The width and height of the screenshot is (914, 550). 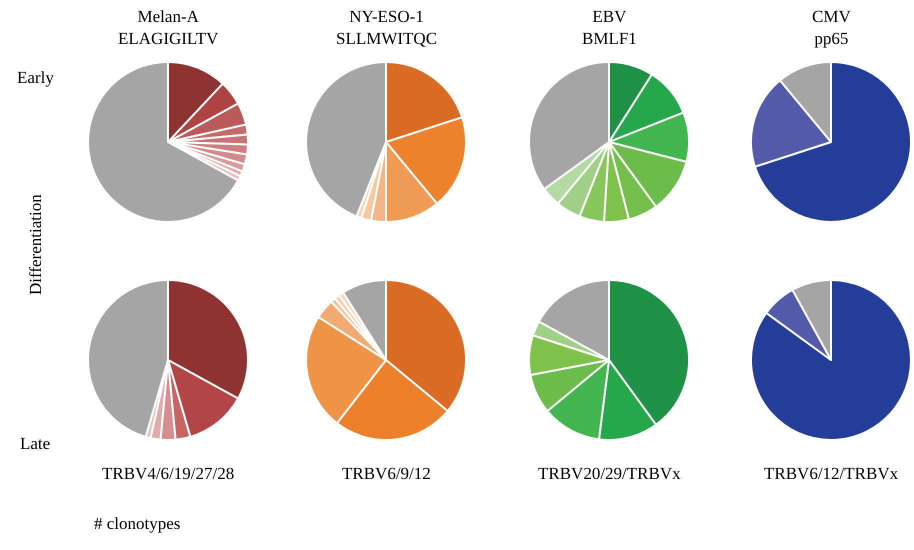 I want to click on text: Differentiation, so click(x=35, y=244).